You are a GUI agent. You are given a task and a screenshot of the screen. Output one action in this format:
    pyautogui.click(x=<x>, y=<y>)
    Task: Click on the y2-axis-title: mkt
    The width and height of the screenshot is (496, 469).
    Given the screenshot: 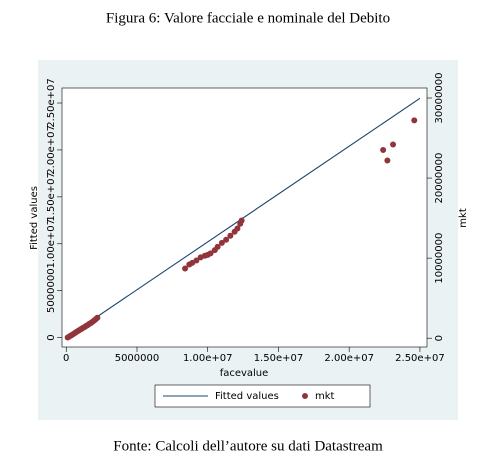 What is the action you would take?
    pyautogui.click(x=463, y=218)
    